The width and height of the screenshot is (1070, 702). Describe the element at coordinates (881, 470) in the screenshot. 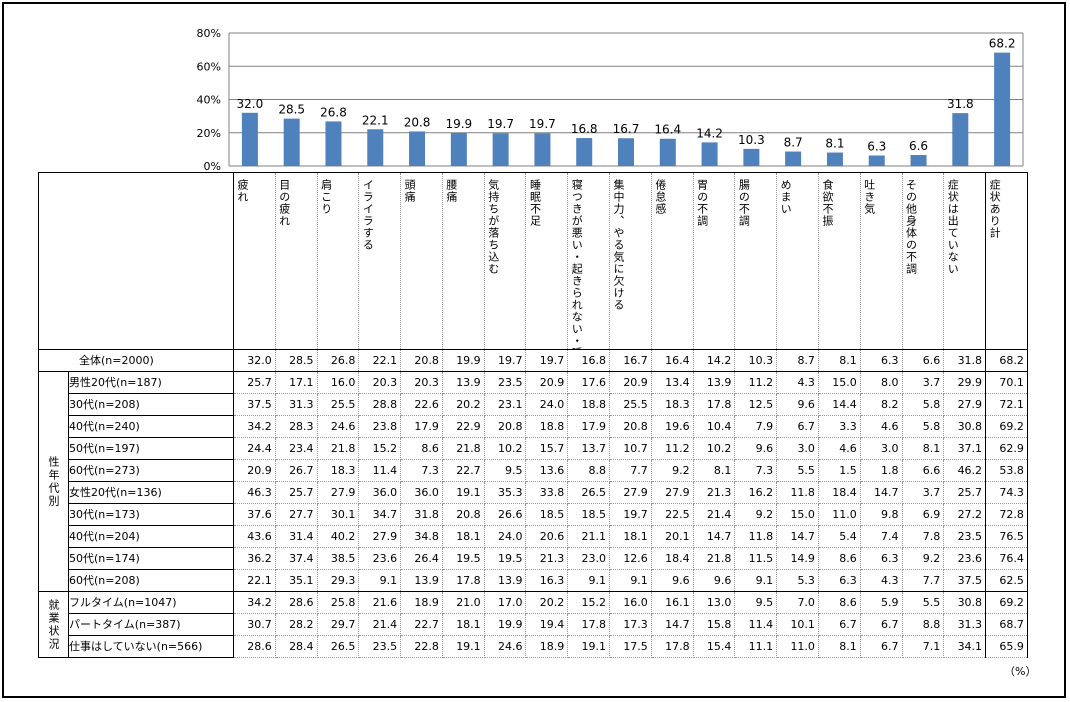

I see `table-cell: 1.8` at that location.